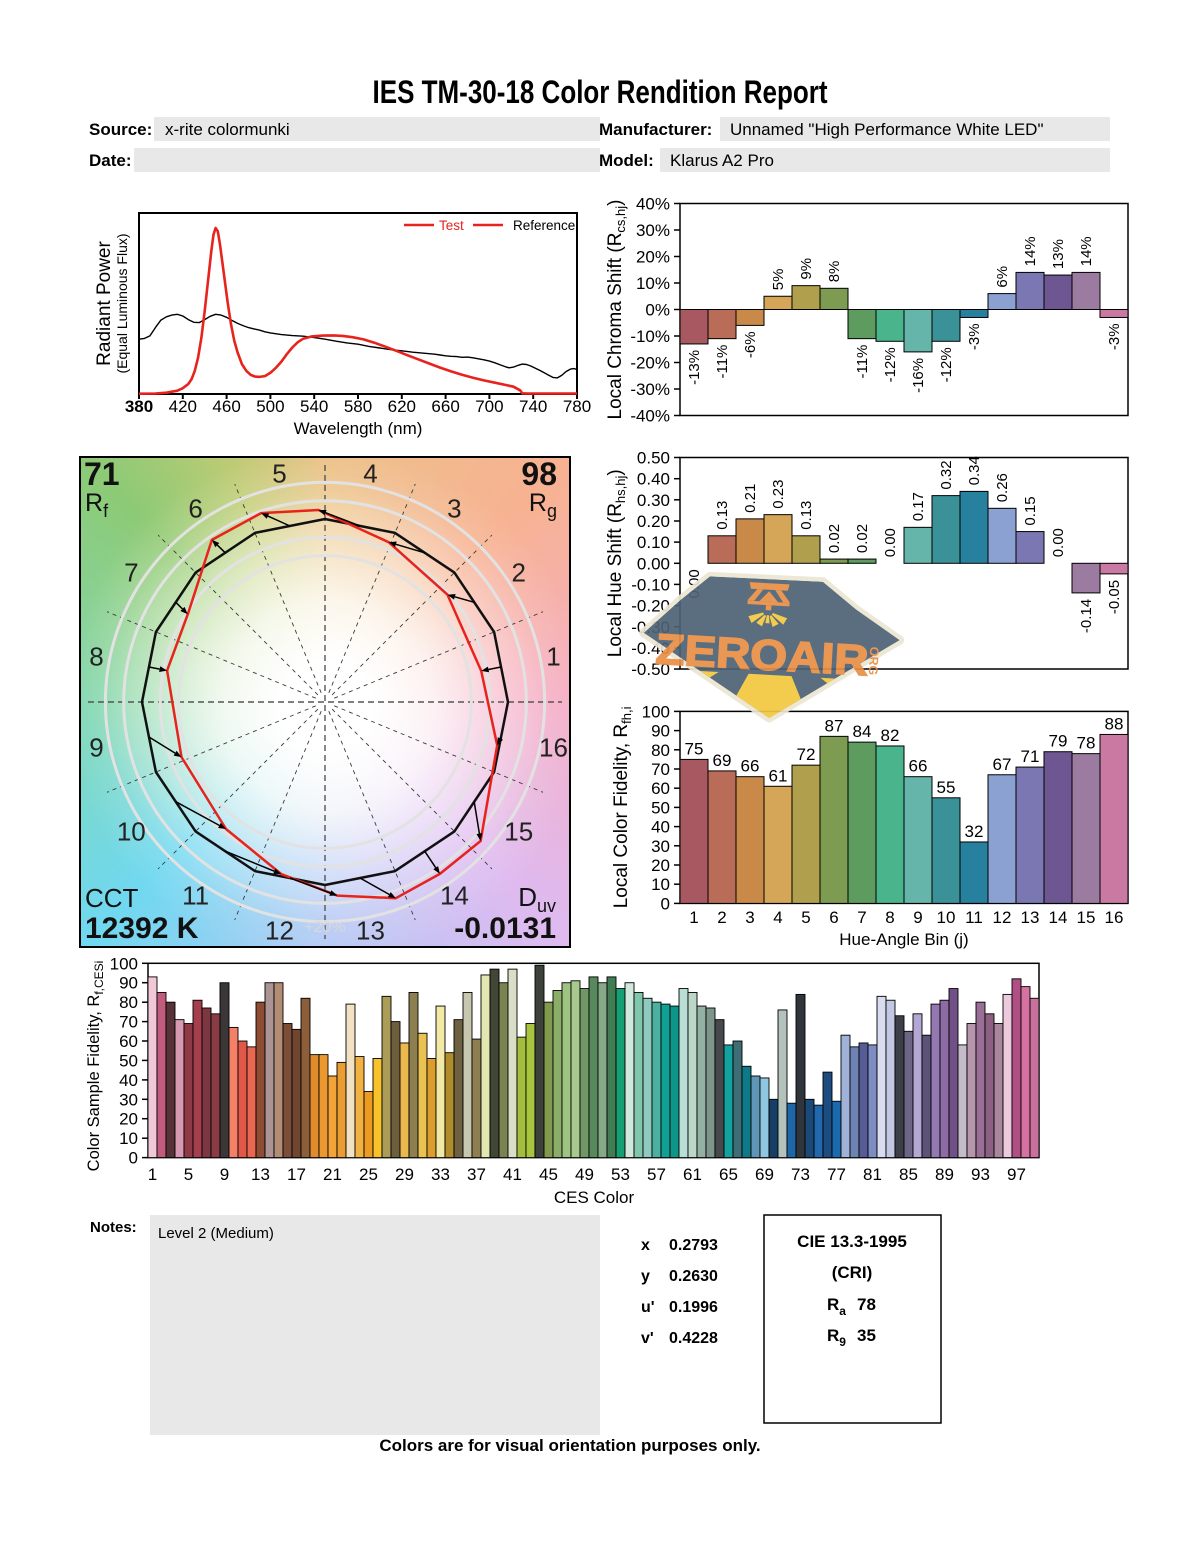  Describe the element at coordinates (693, 1307) in the screenshot. I see `svg-text: 0.1996` at that location.